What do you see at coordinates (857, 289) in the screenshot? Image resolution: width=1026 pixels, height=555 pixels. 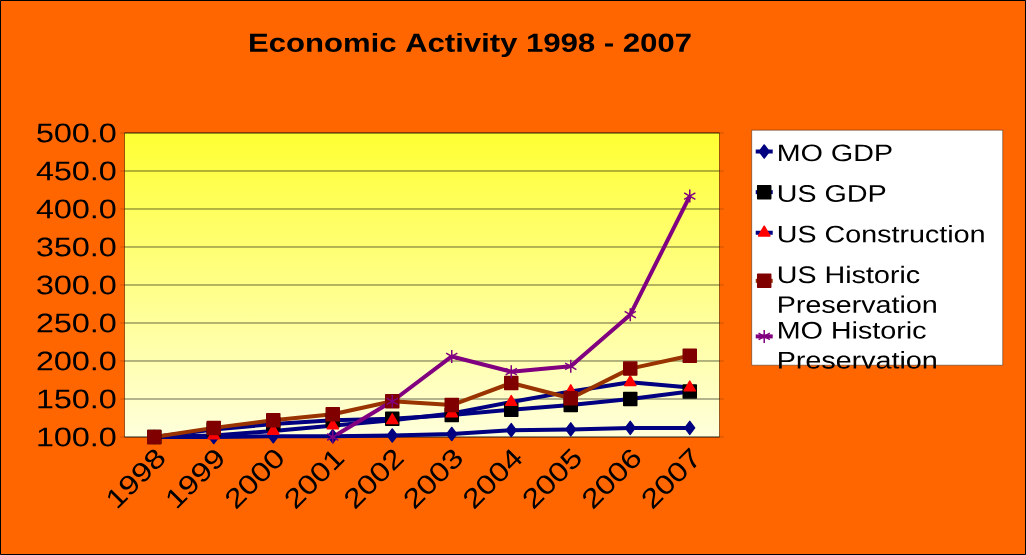 I see `legend-label: US Historic Preservation` at bounding box center [857, 289].